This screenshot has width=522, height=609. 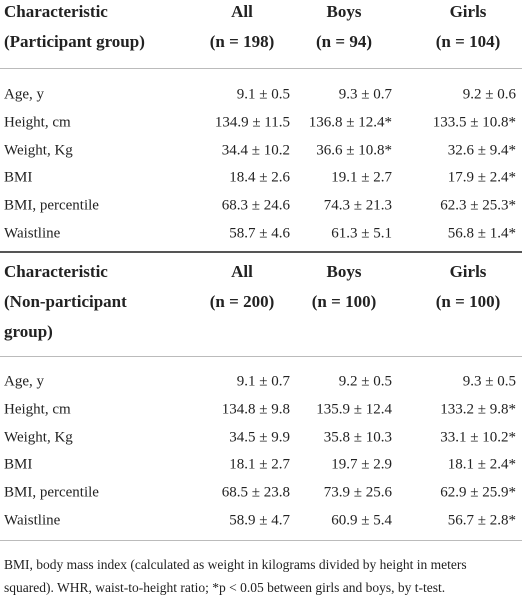 I want to click on cell: 133.5 ± 10.8*, so click(x=474, y=122).